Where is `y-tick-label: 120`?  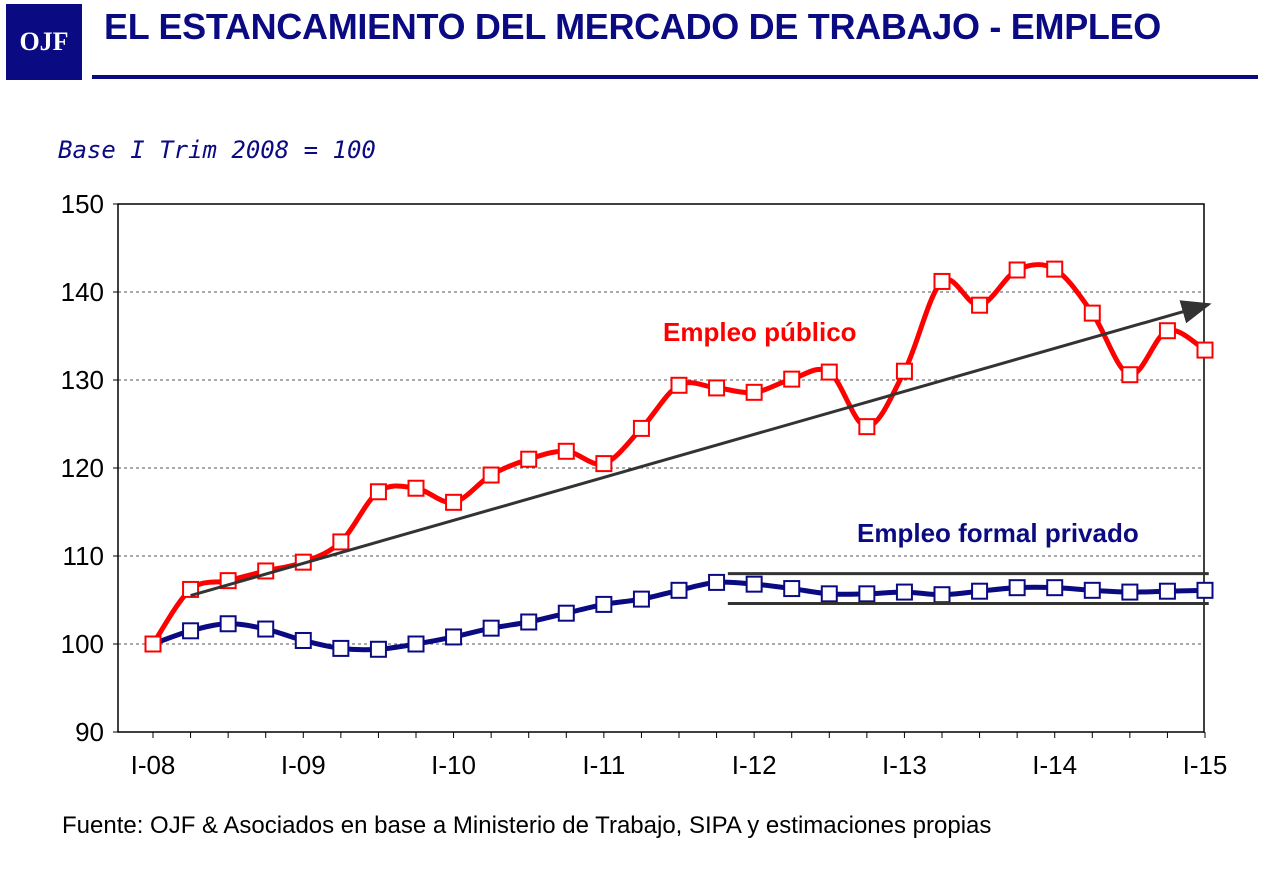 y-tick-label: 120 is located at coordinates (82, 468).